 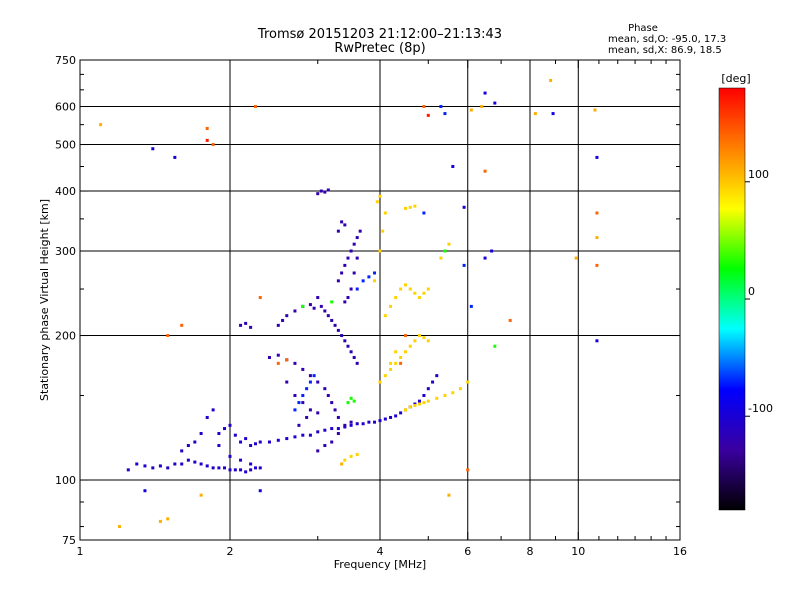 I want to click on x-axis-label: Frequency [MHz], so click(x=380, y=564).